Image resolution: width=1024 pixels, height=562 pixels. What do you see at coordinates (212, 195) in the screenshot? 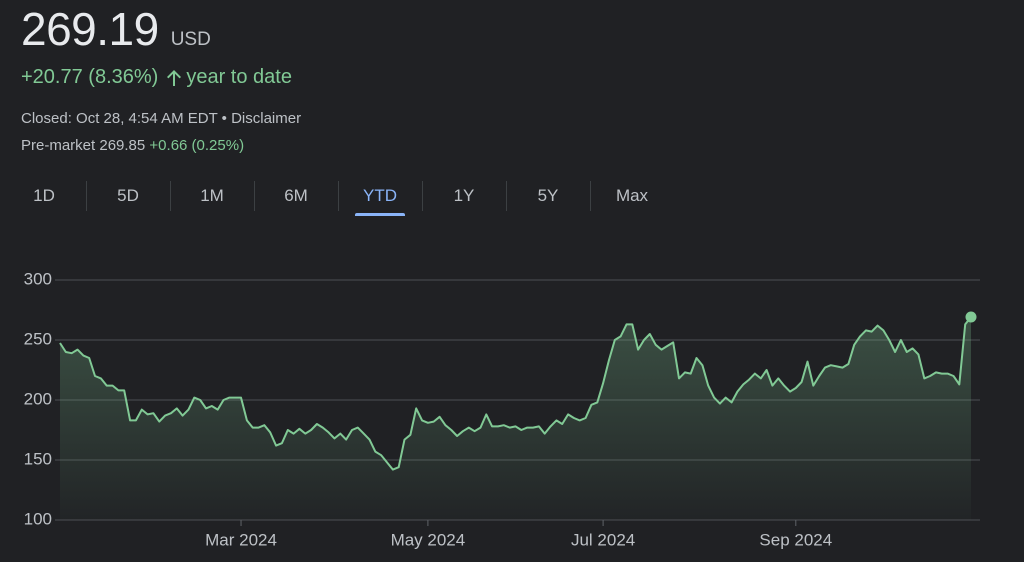
I see `range-tab: 1M` at bounding box center [212, 195].